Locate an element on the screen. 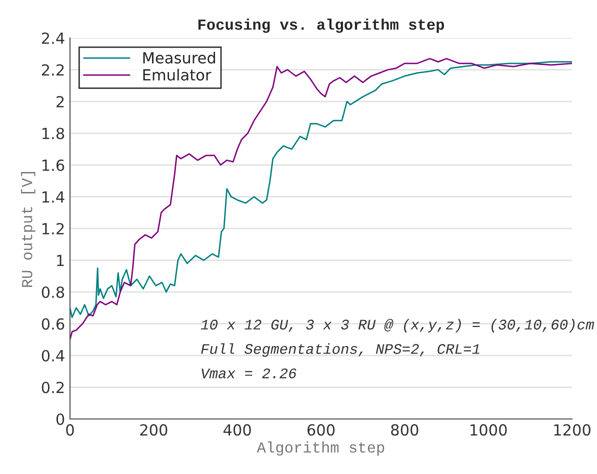  y-tick-label: 0.4 is located at coordinates (53, 356).